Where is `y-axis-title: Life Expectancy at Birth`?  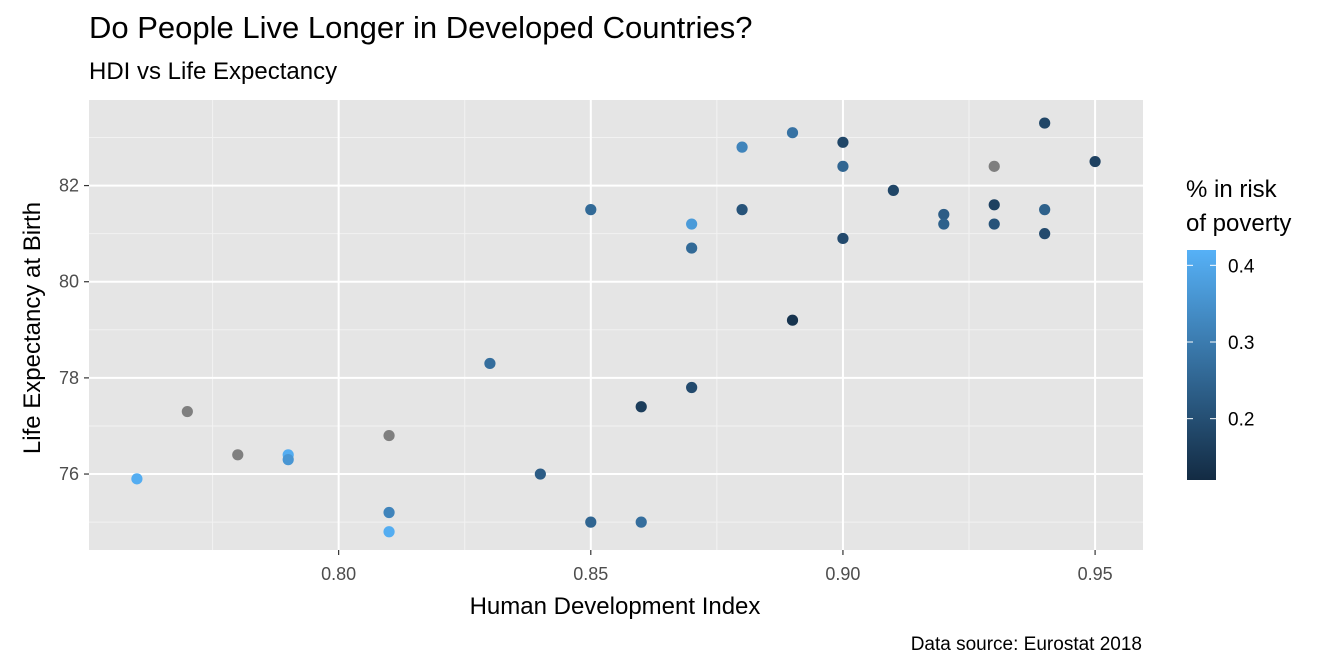 y-axis-title: Life Expectancy at Birth is located at coordinates (32, 328).